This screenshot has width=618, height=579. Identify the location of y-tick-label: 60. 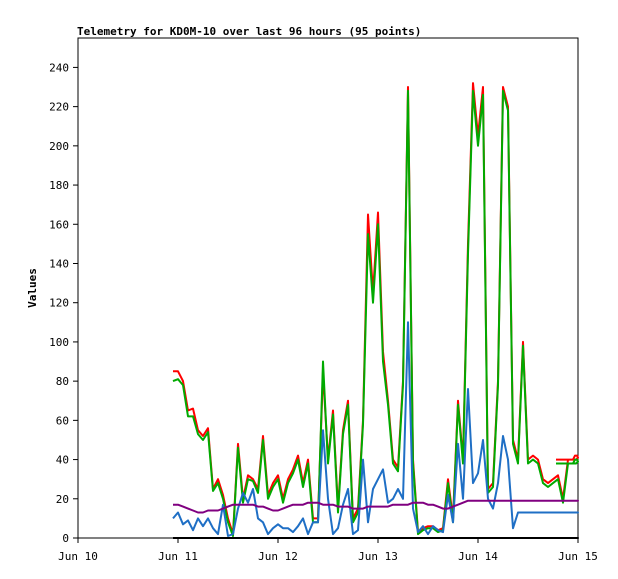
(62, 420).